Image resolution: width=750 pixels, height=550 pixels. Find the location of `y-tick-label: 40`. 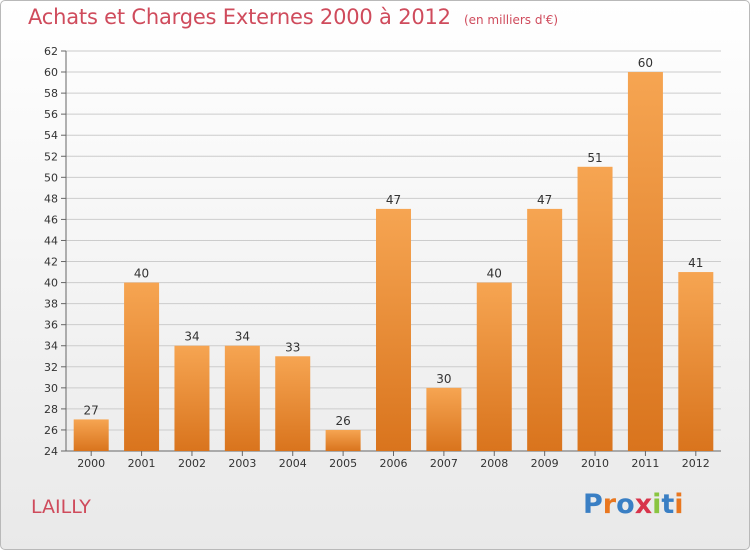

y-tick-label: 40 is located at coordinates (51, 283).